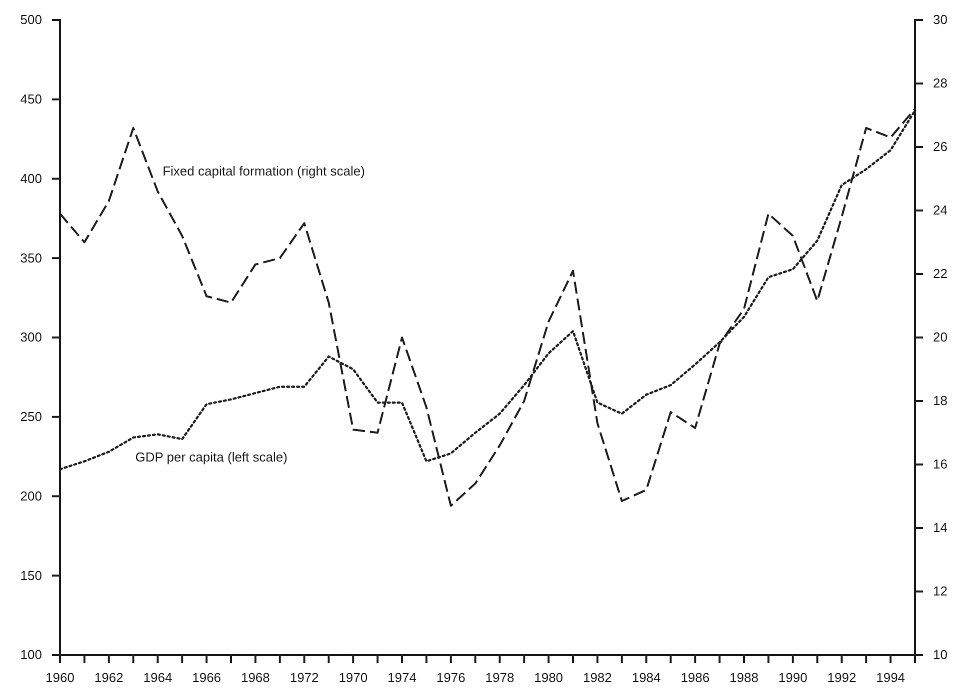  What do you see at coordinates (940, 591) in the screenshot?
I see `y2-tick-label: 12` at bounding box center [940, 591].